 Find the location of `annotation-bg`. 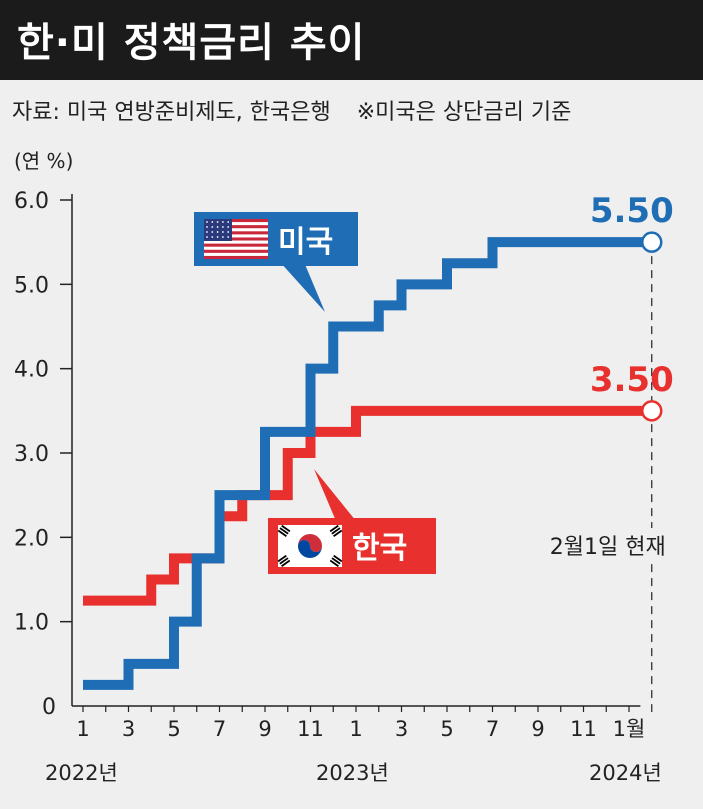

annotation-bg is located at coordinates (601, 545).